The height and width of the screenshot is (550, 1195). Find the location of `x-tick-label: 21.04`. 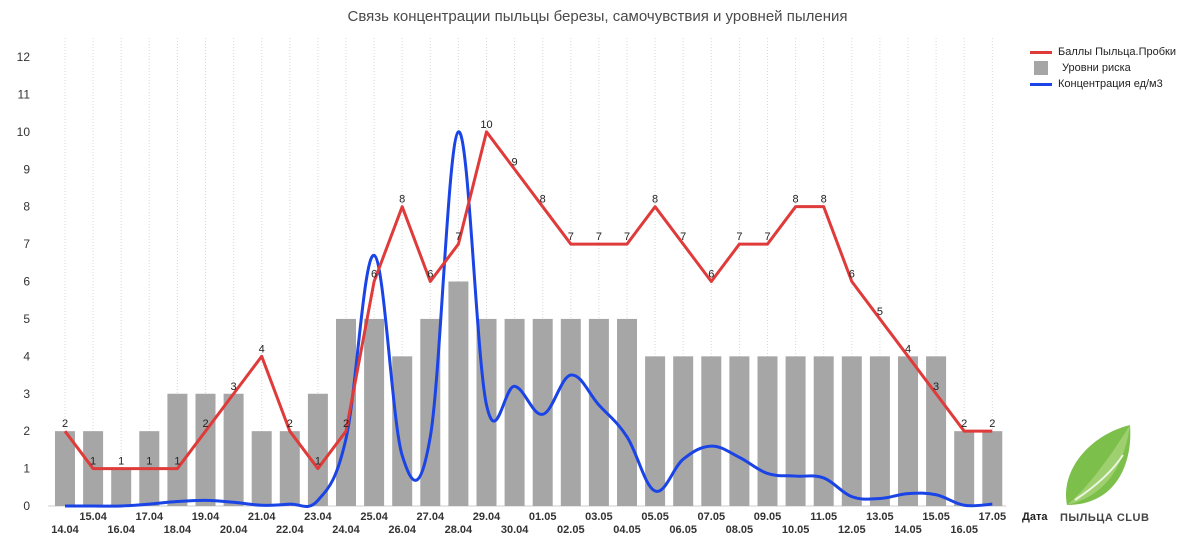

x-tick-label: 21.04 is located at coordinates (262, 517).